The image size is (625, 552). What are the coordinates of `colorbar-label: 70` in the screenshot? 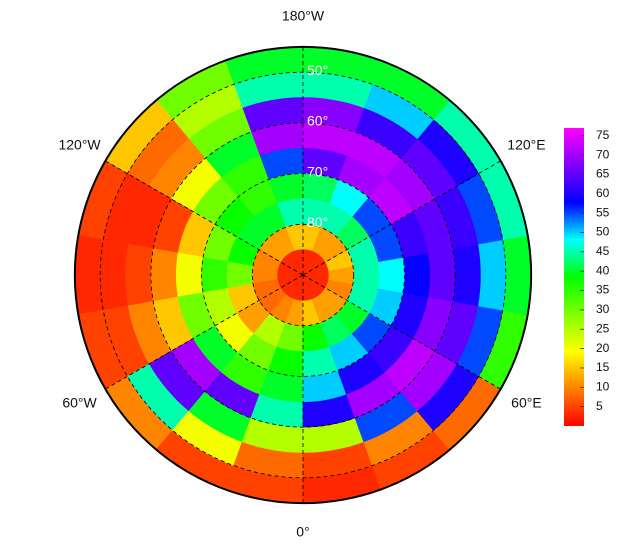 It's located at (603, 154).